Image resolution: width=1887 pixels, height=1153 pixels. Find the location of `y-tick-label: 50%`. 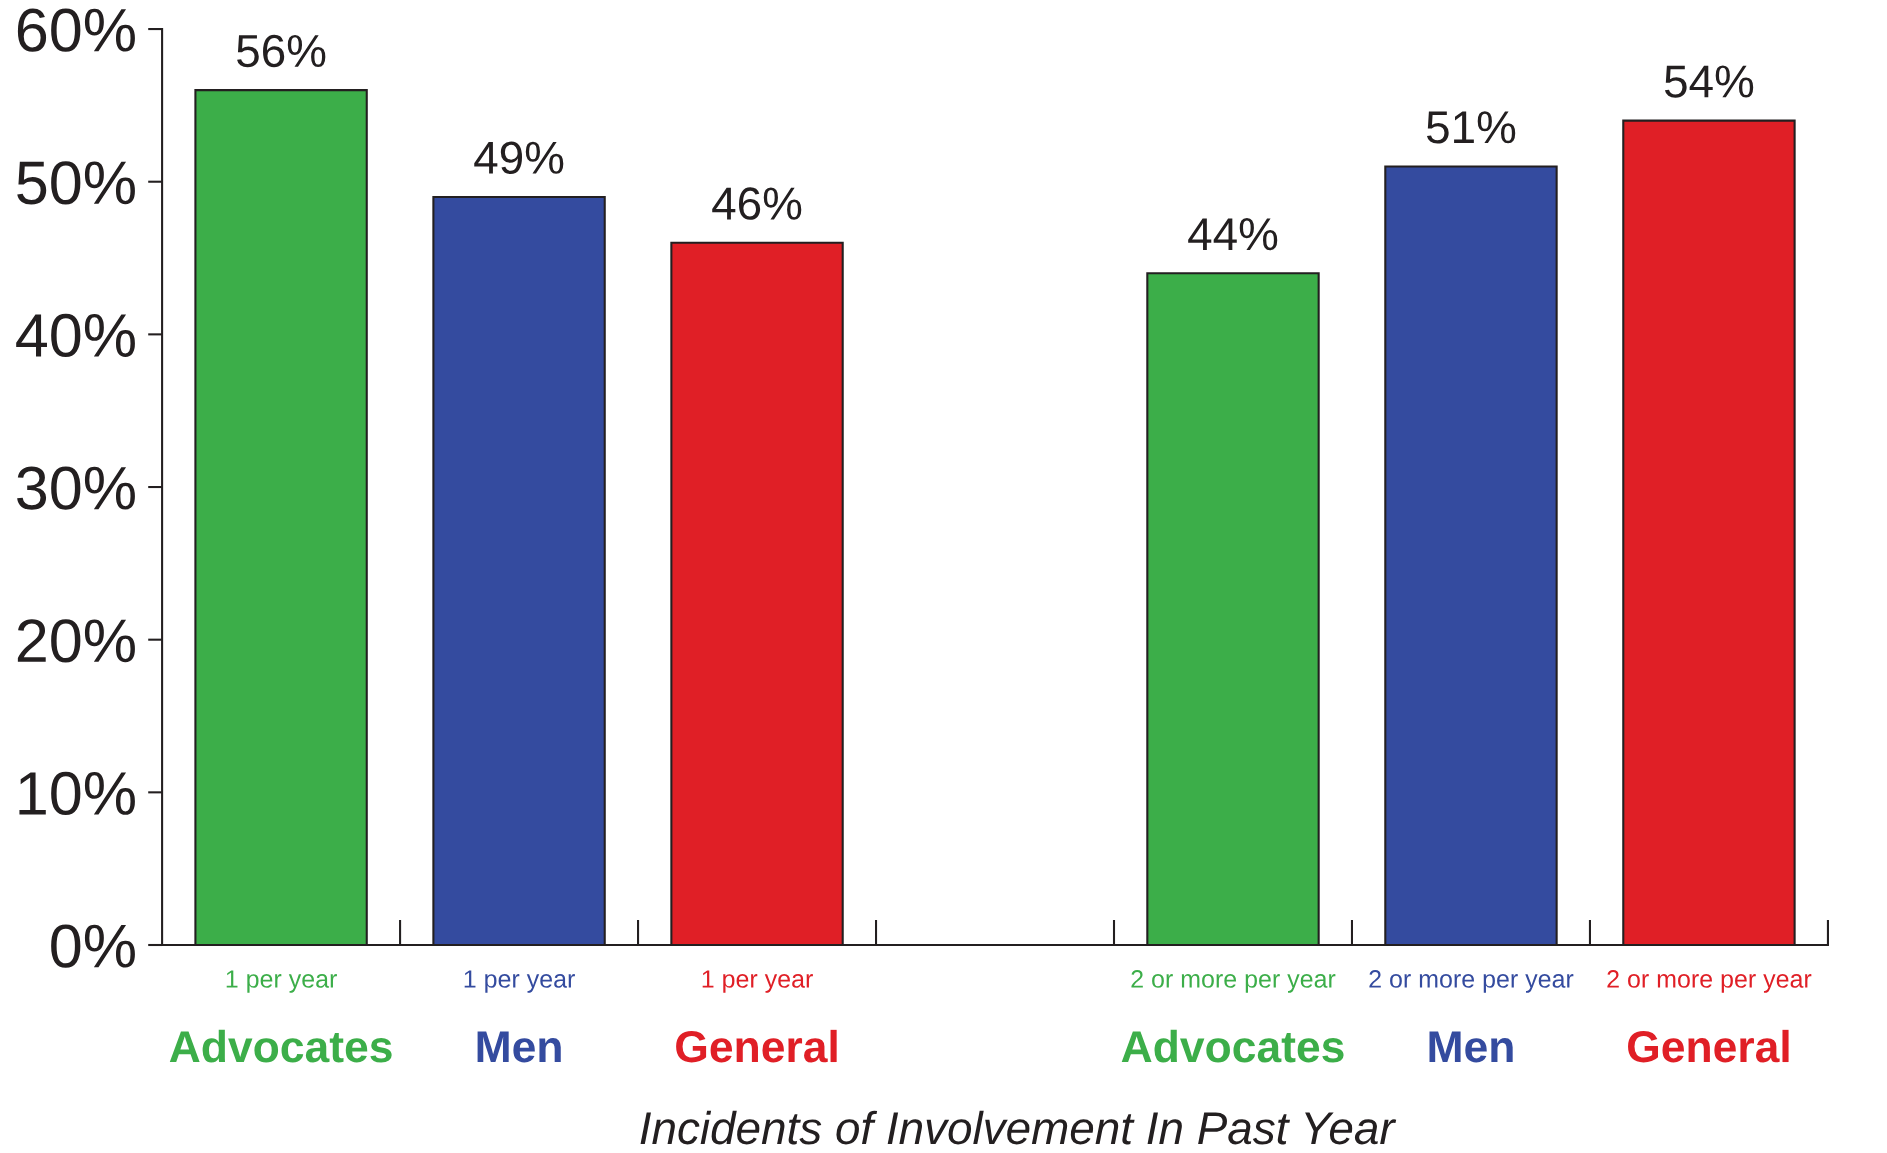

y-tick-label: 50% is located at coordinates (76, 183).